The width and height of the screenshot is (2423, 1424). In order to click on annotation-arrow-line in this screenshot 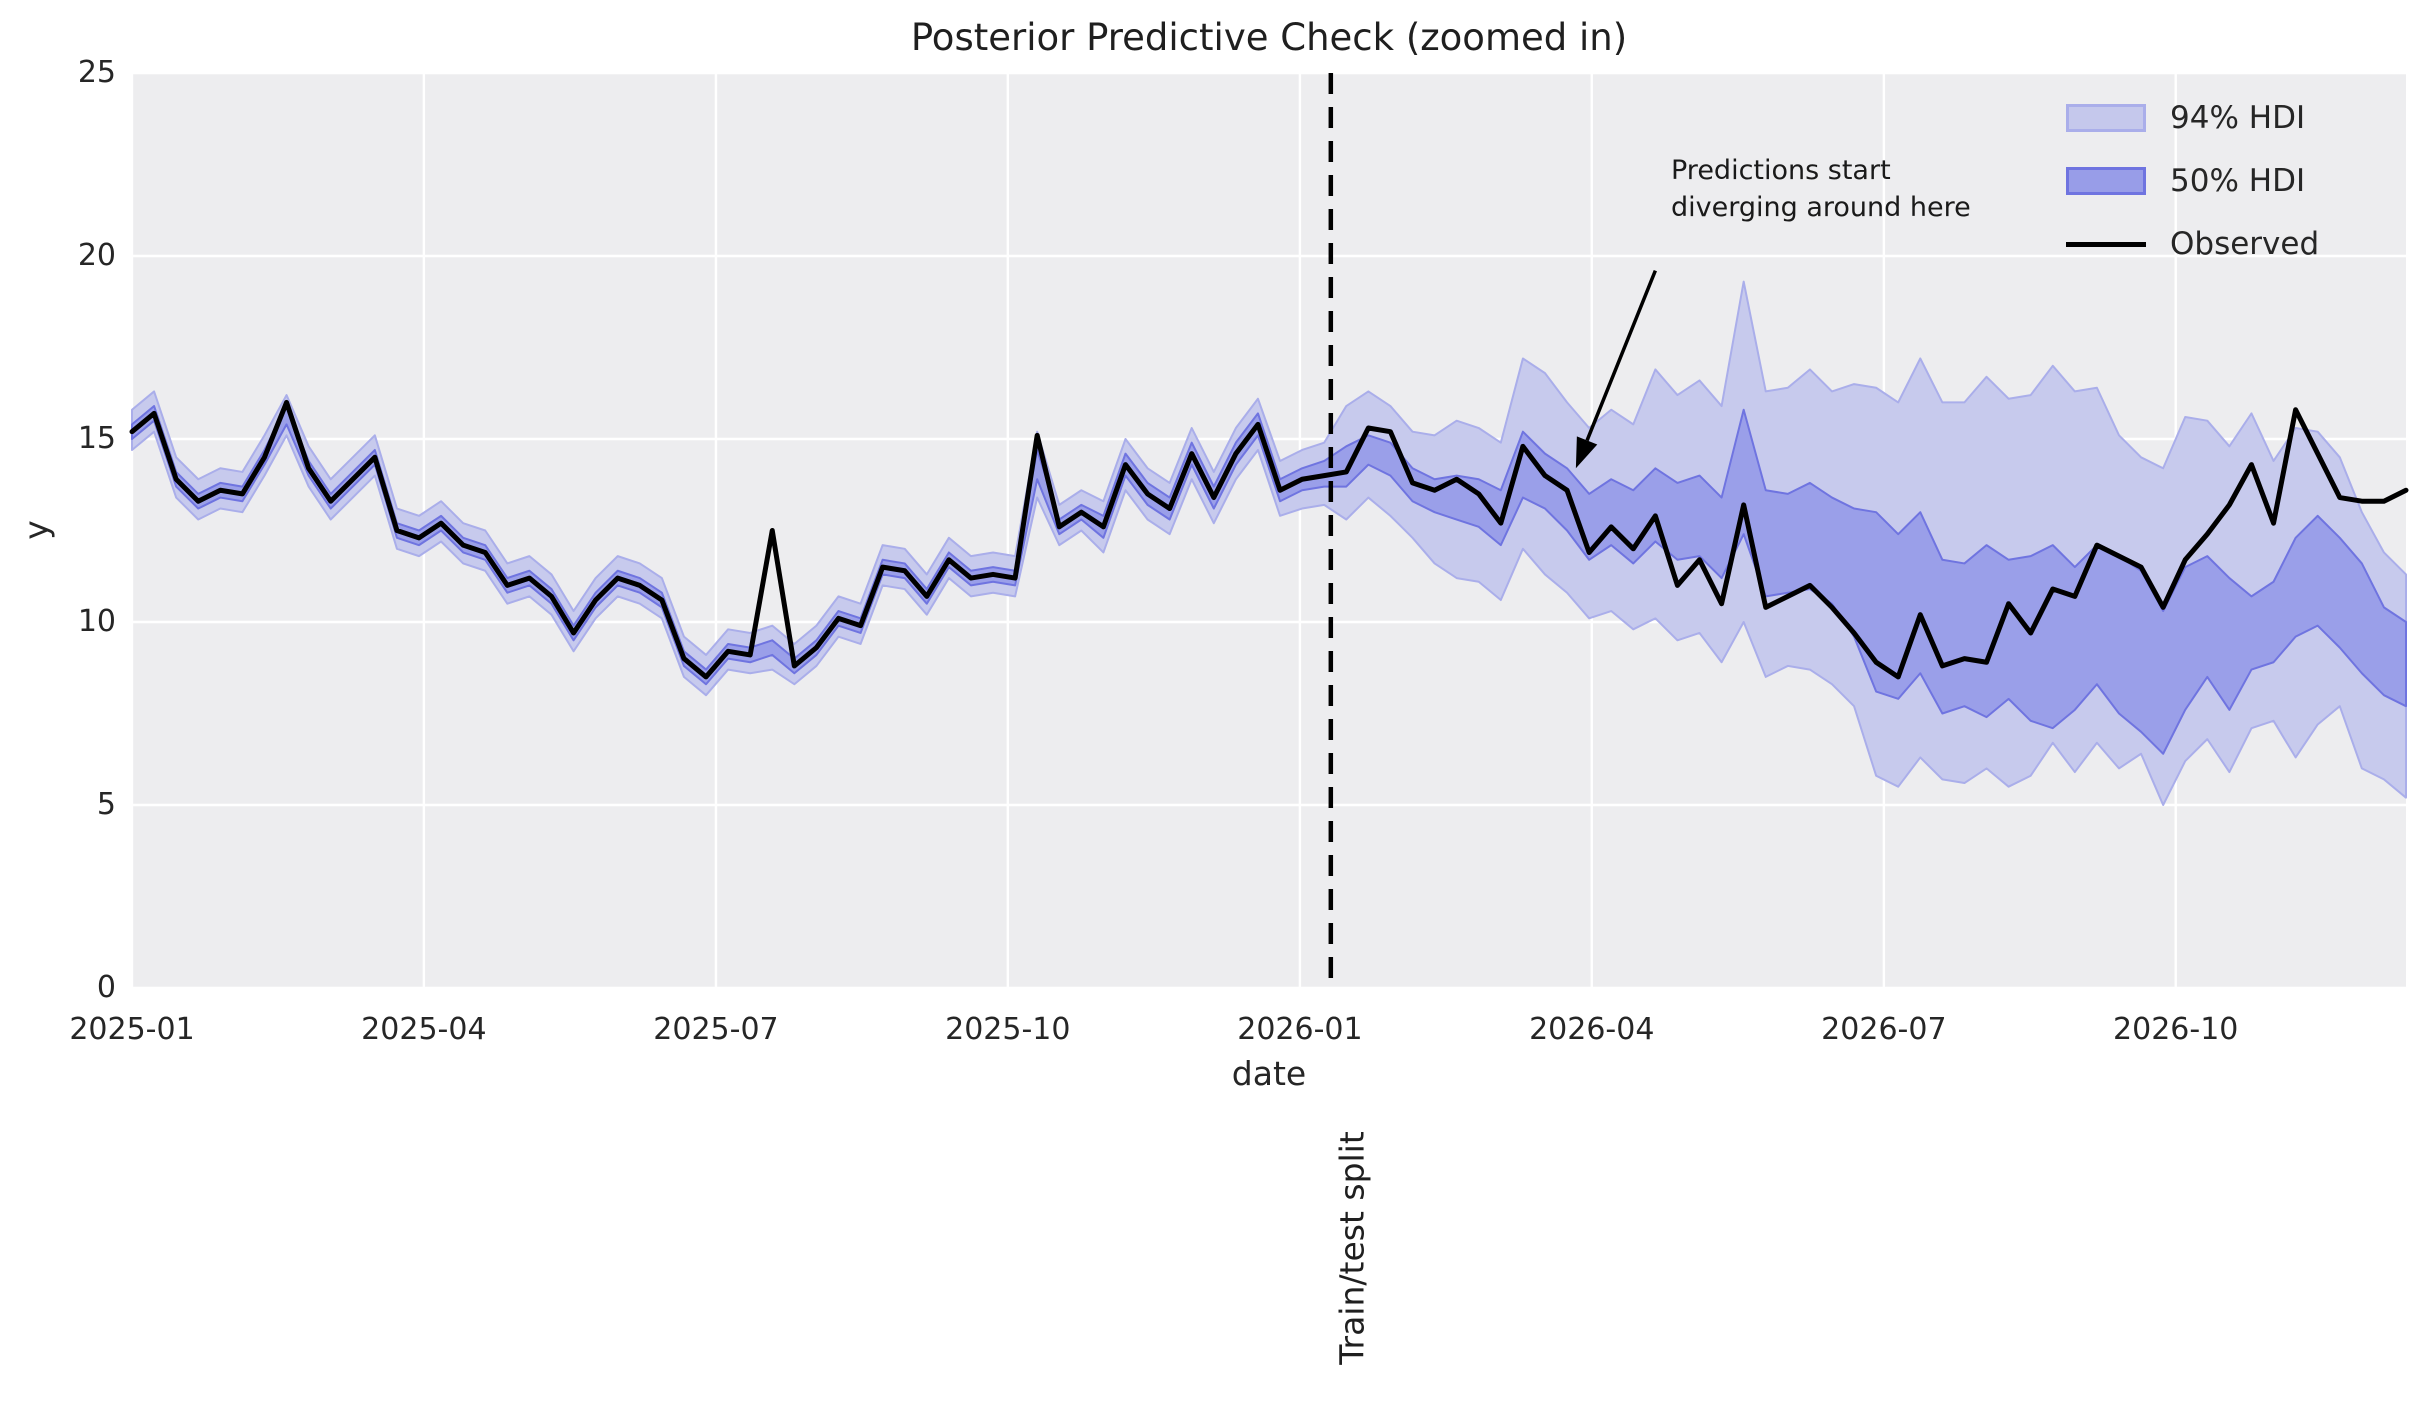, I will do `click(1621, 355)`.